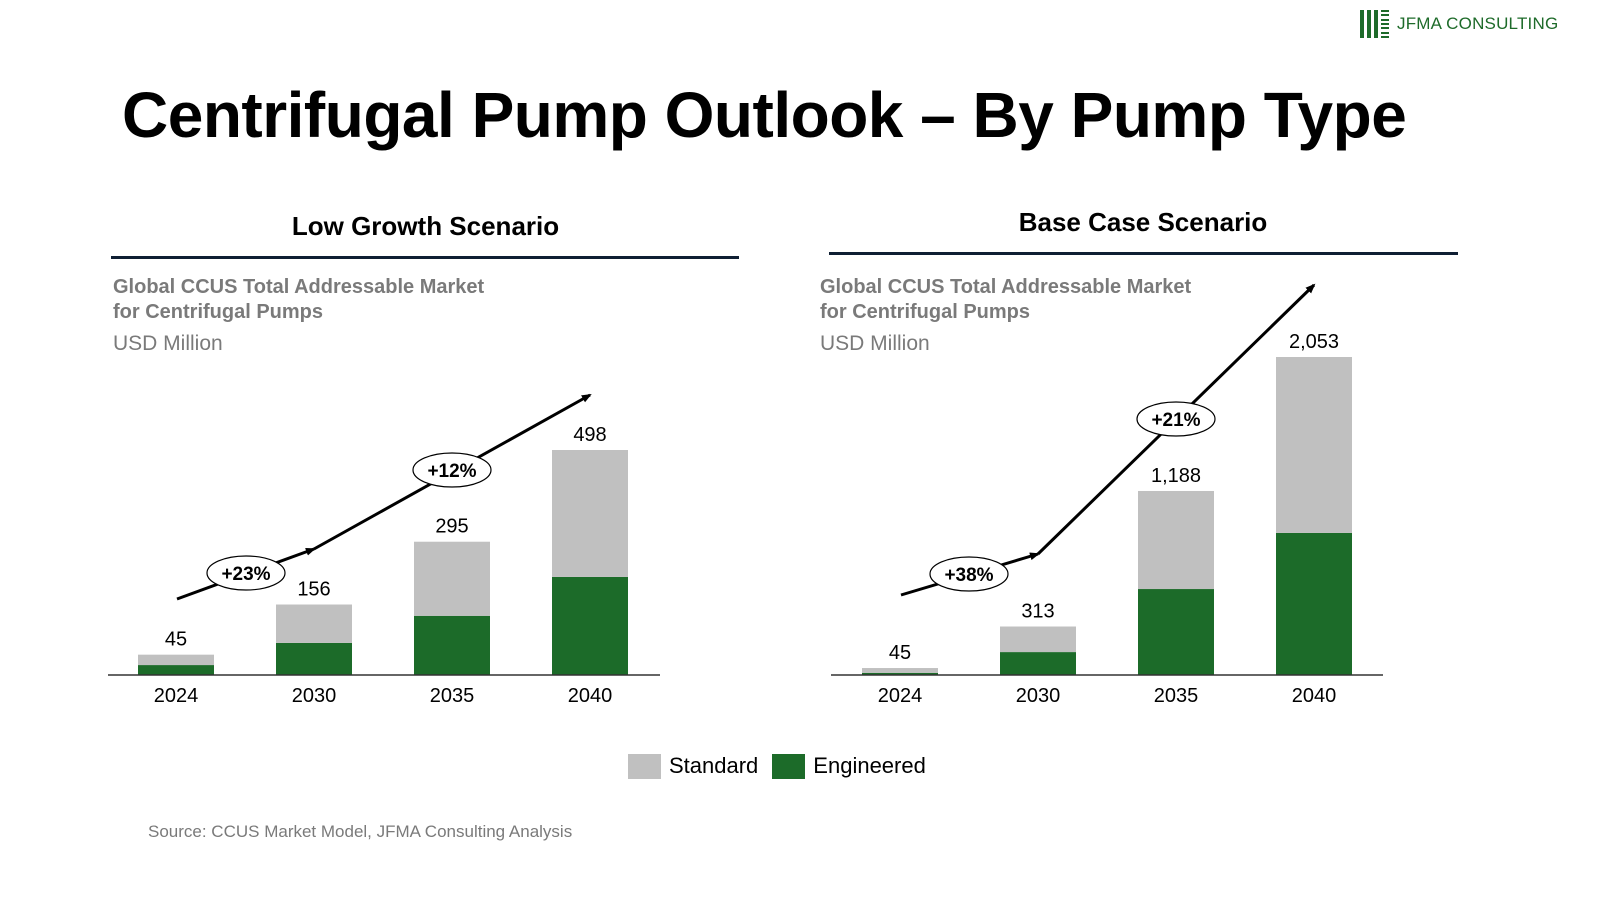 The width and height of the screenshot is (1600, 900). Describe the element at coordinates (714, 765) in the screenshot. I see `legend-label: Standard` at that location.